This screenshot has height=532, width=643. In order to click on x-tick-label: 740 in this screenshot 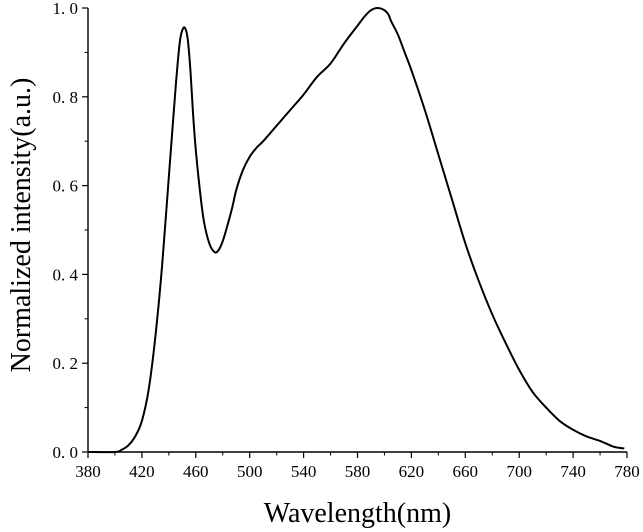, I will do `click(573, 471)`.